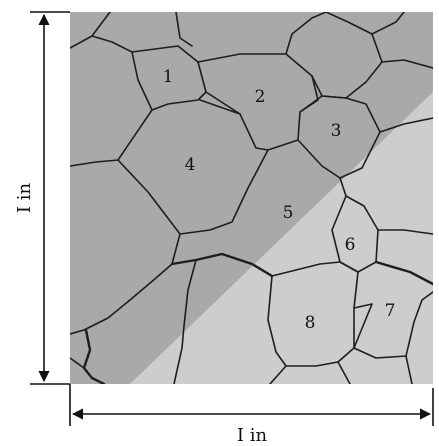  What do you see at coordinates (260, 97) in the screenshot?
I see `grain-label-2: 2` at bounding box center [260, 97].